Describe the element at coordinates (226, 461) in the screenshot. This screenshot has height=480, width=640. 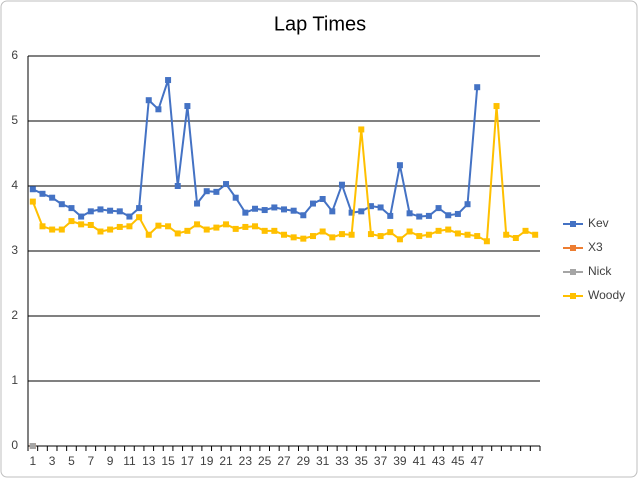
I see `x-tick-label: 21` at that location.